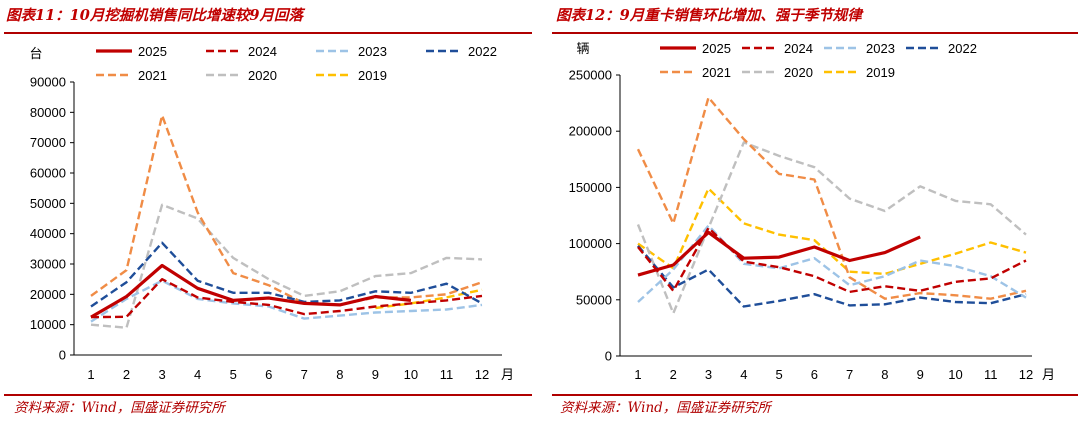  What do you see at coordinates (955, 374) in the screenshot?
I see `right-x-tick-label: 10` at bounding box center [955, 374].